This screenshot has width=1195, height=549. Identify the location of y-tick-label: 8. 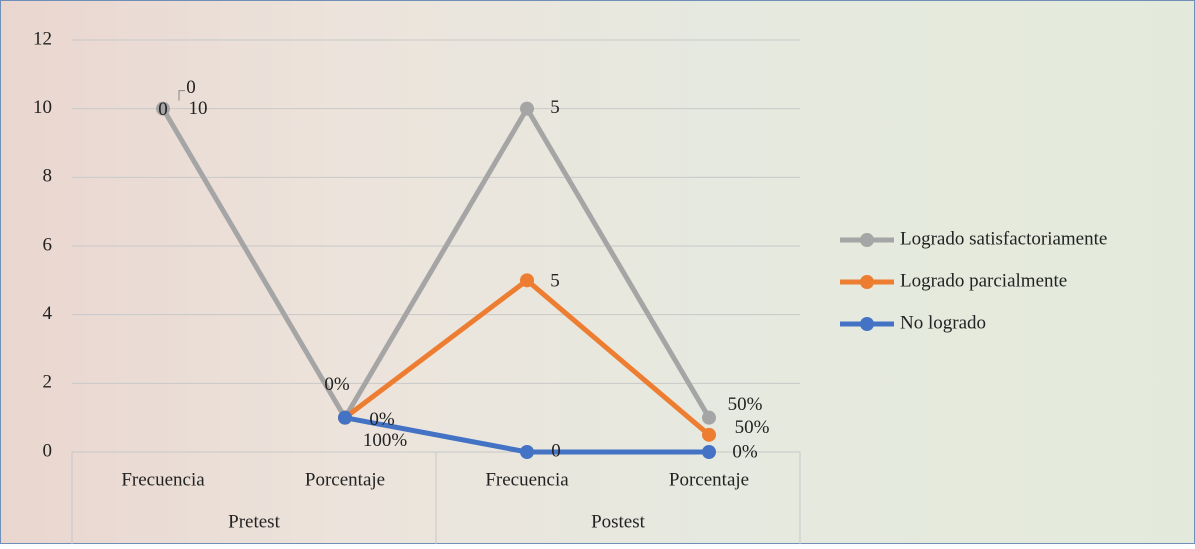
(48, 176).